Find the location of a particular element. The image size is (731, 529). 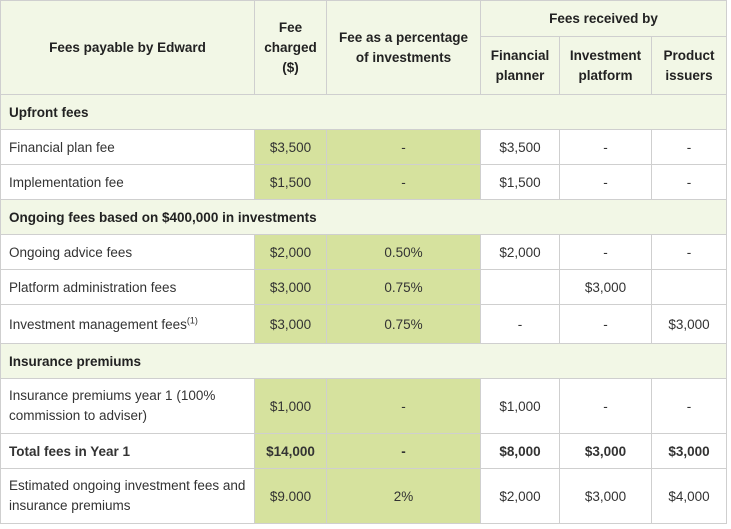

header-fees-received-by: Fees received by is located at coordinates (603, 18).